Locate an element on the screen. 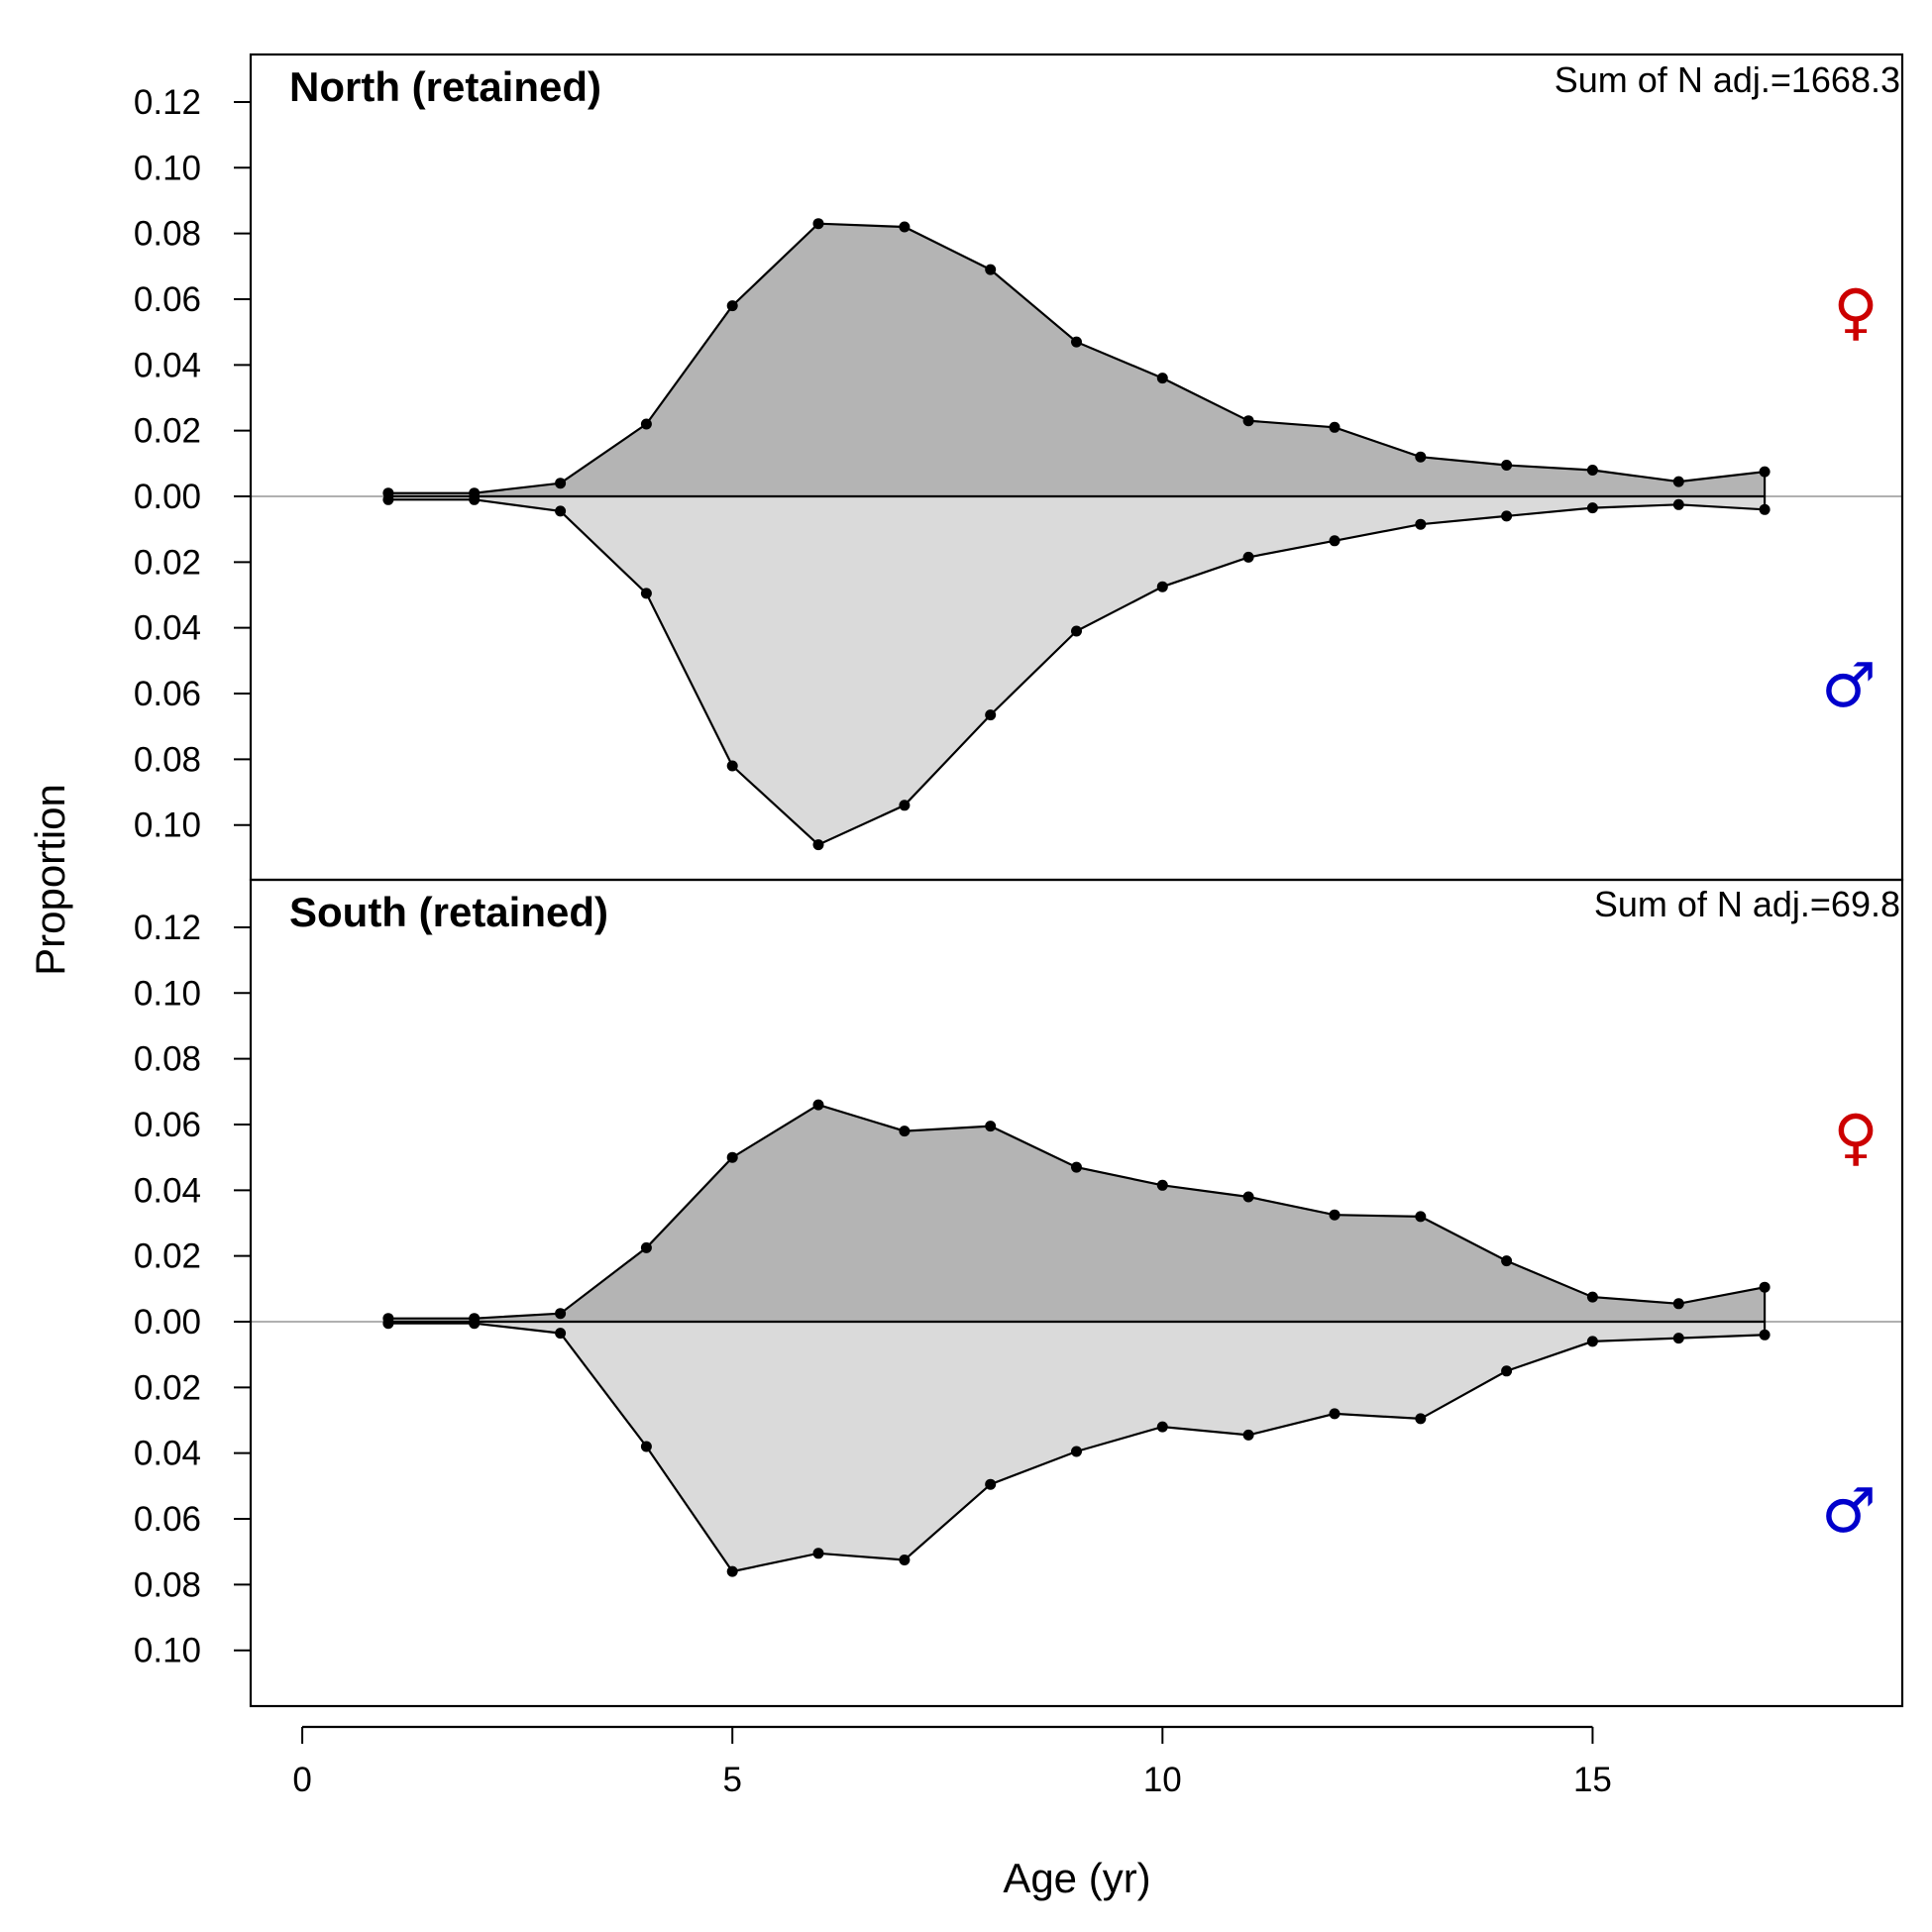 This screenshot has height=1932, width=1932. north-male-area is located at coordinates (1076, 670).